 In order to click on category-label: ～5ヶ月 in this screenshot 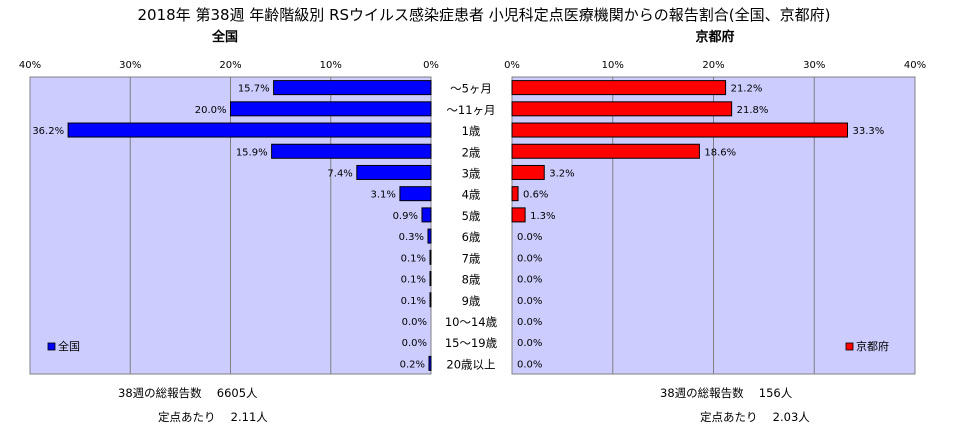, I will do `click(471, 89)`.